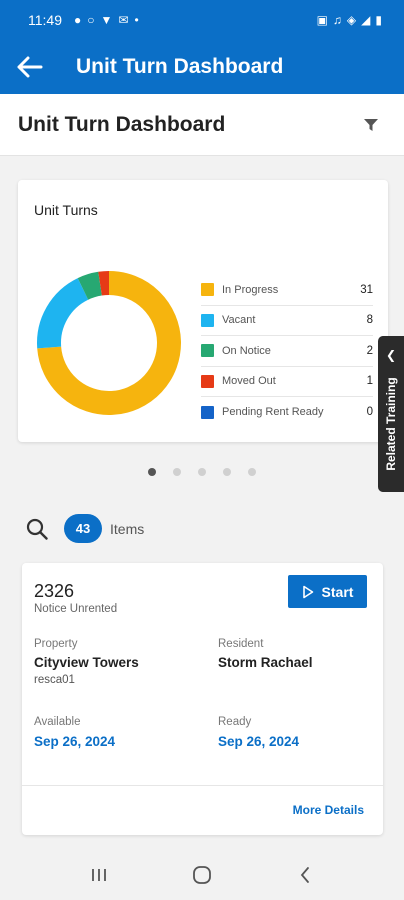 The image size is (404, 900). What do you see at coordinates (246, 350) in the screenshot?
I see `legend-label: On Notice` at bounding box center [246, 350].